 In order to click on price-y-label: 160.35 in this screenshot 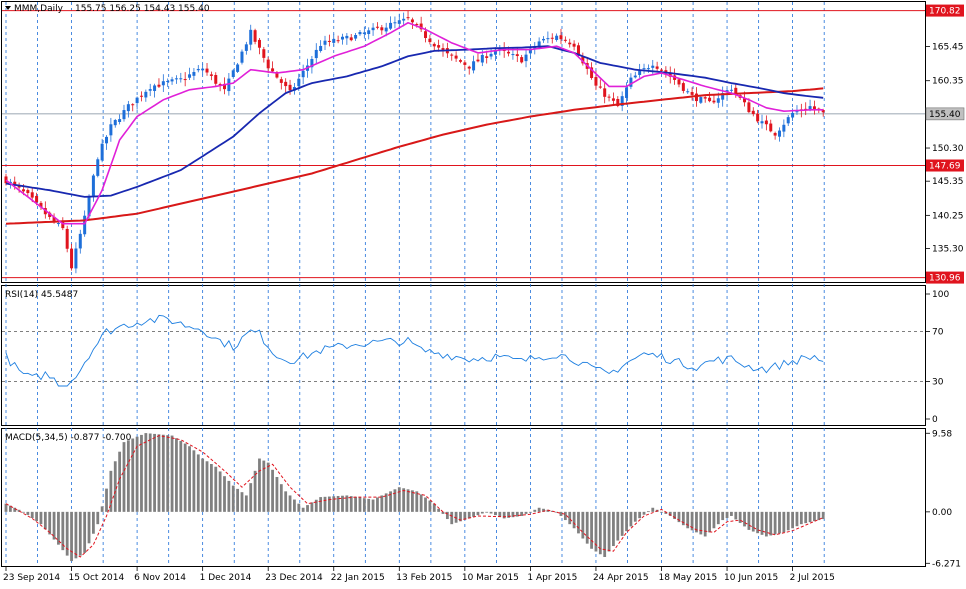, I will do `click(948, 82)`.